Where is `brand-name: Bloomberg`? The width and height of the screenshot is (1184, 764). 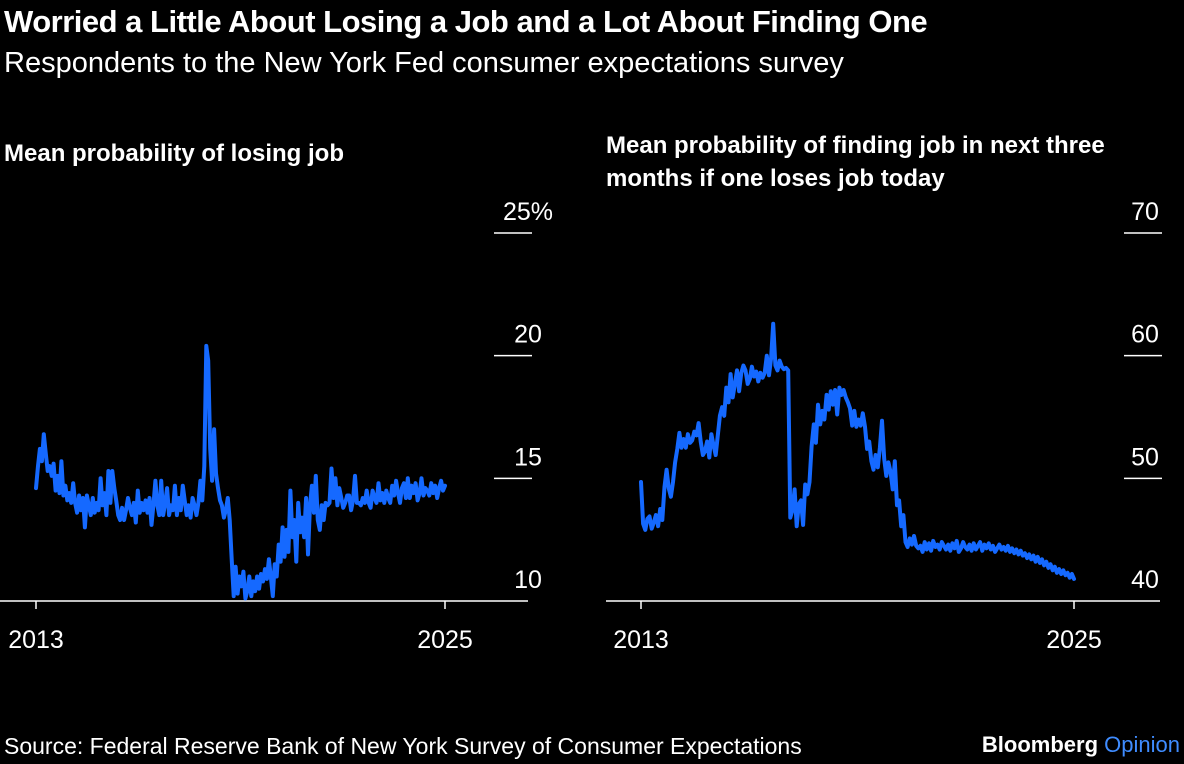 brand-name: Bloomberg is located at coordinates (1040, 744).